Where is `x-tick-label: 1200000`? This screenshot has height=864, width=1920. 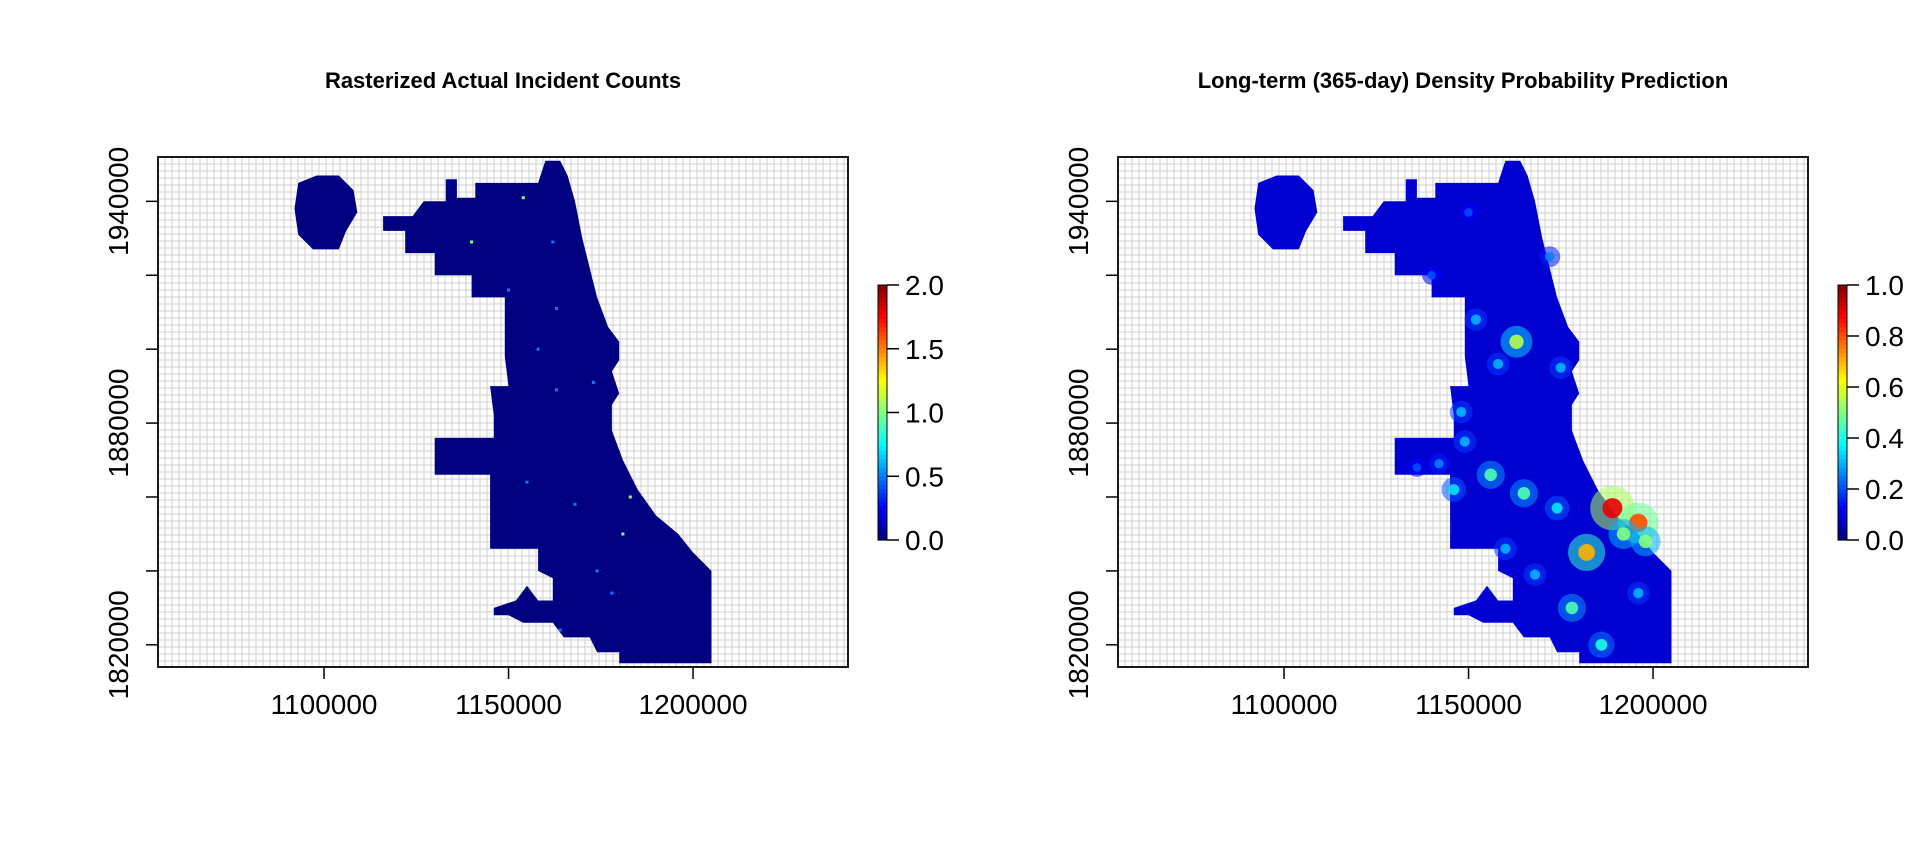 x-tick-label: 1200000 is located at coordinates (693, 704).